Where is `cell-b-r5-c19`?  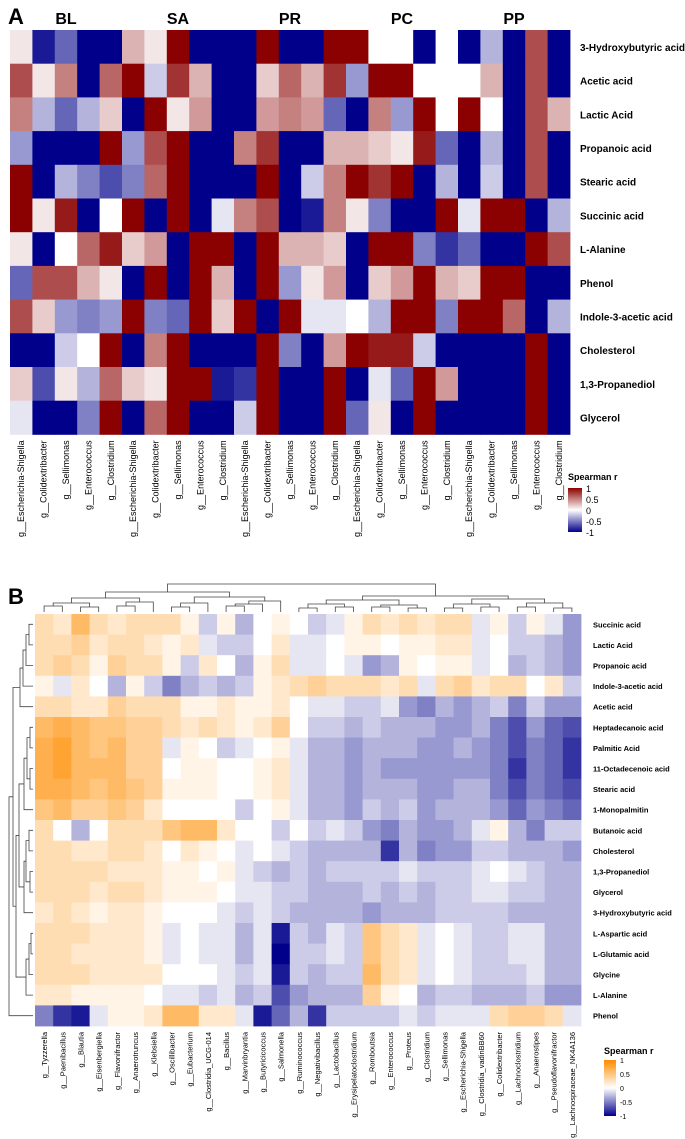
cell-b-r5-c19 is located at coordinates (390, 727).